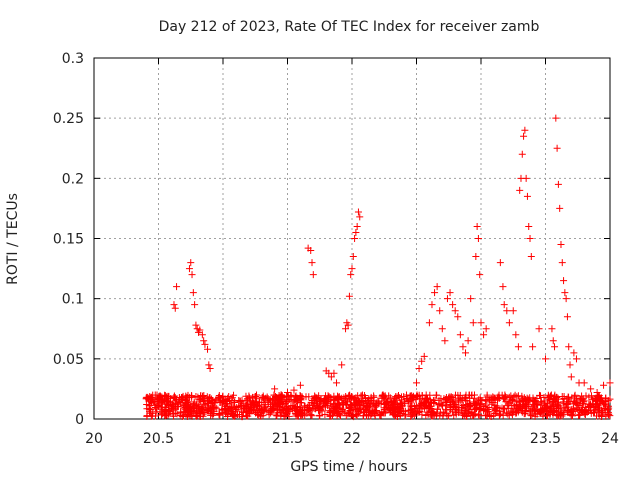  I want to click on y-tick-label: 0.3, so click(73, 59).